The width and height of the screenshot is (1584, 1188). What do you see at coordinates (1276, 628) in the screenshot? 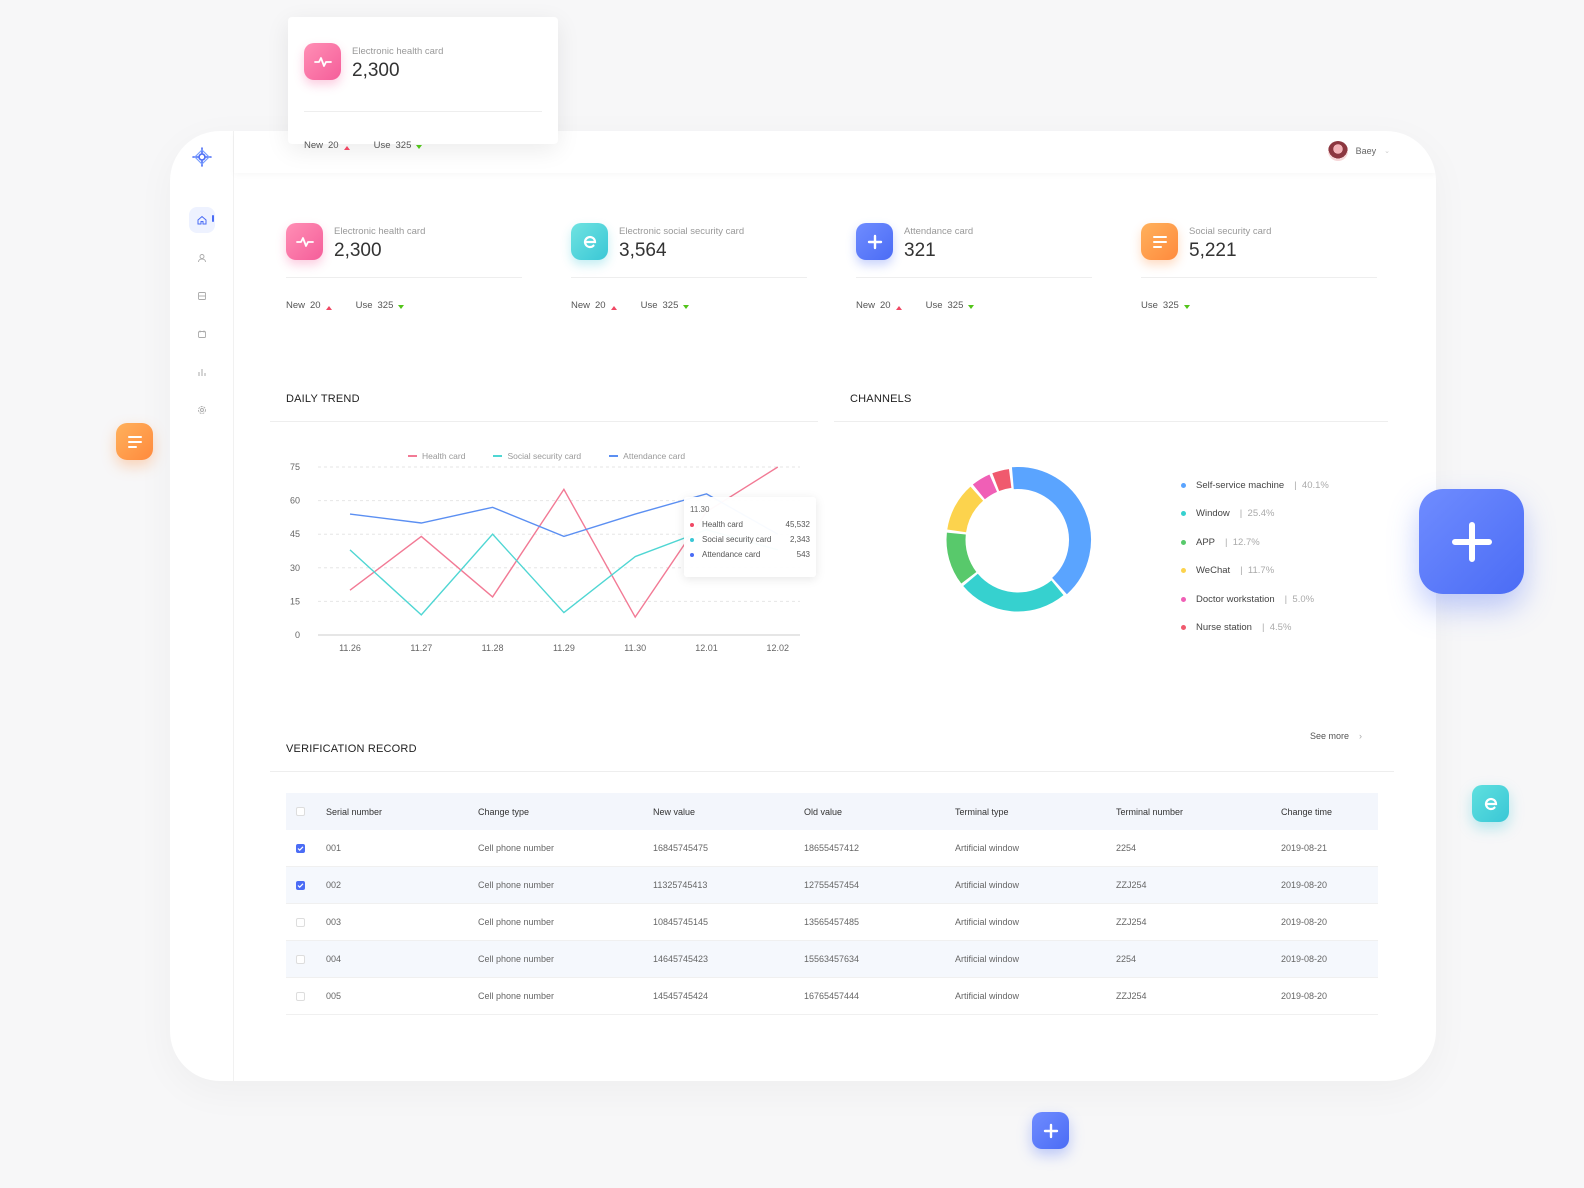
I see `channel-pct: | 4.5%` at bounding box center [1276, 628].